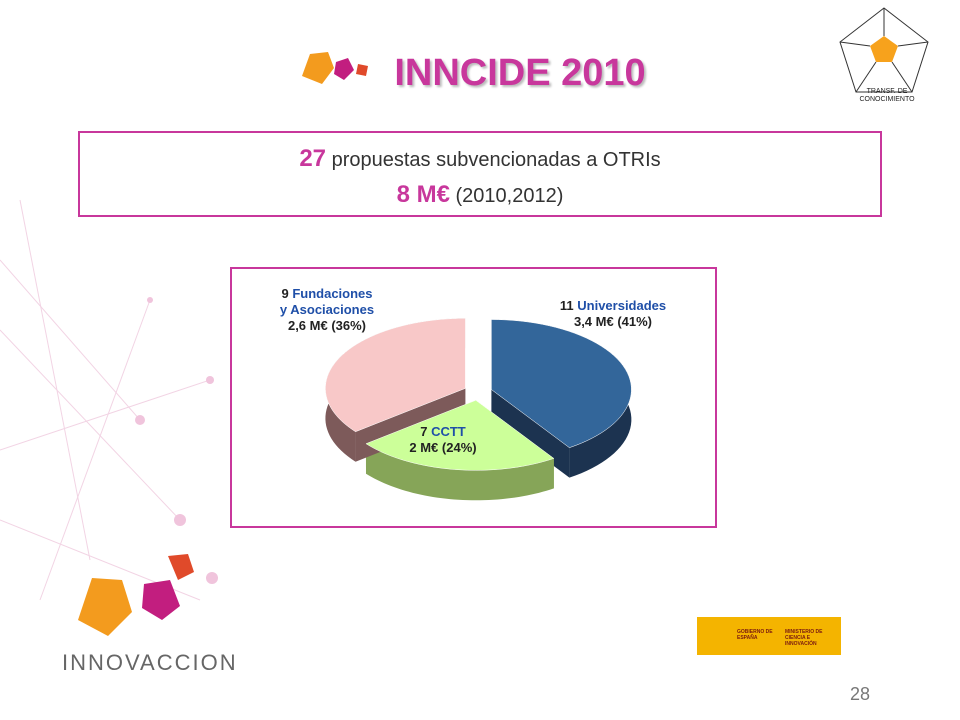 The width and height of the screenshot is (960, 720). I want to click on slice-count: 9, so click(285, 293).